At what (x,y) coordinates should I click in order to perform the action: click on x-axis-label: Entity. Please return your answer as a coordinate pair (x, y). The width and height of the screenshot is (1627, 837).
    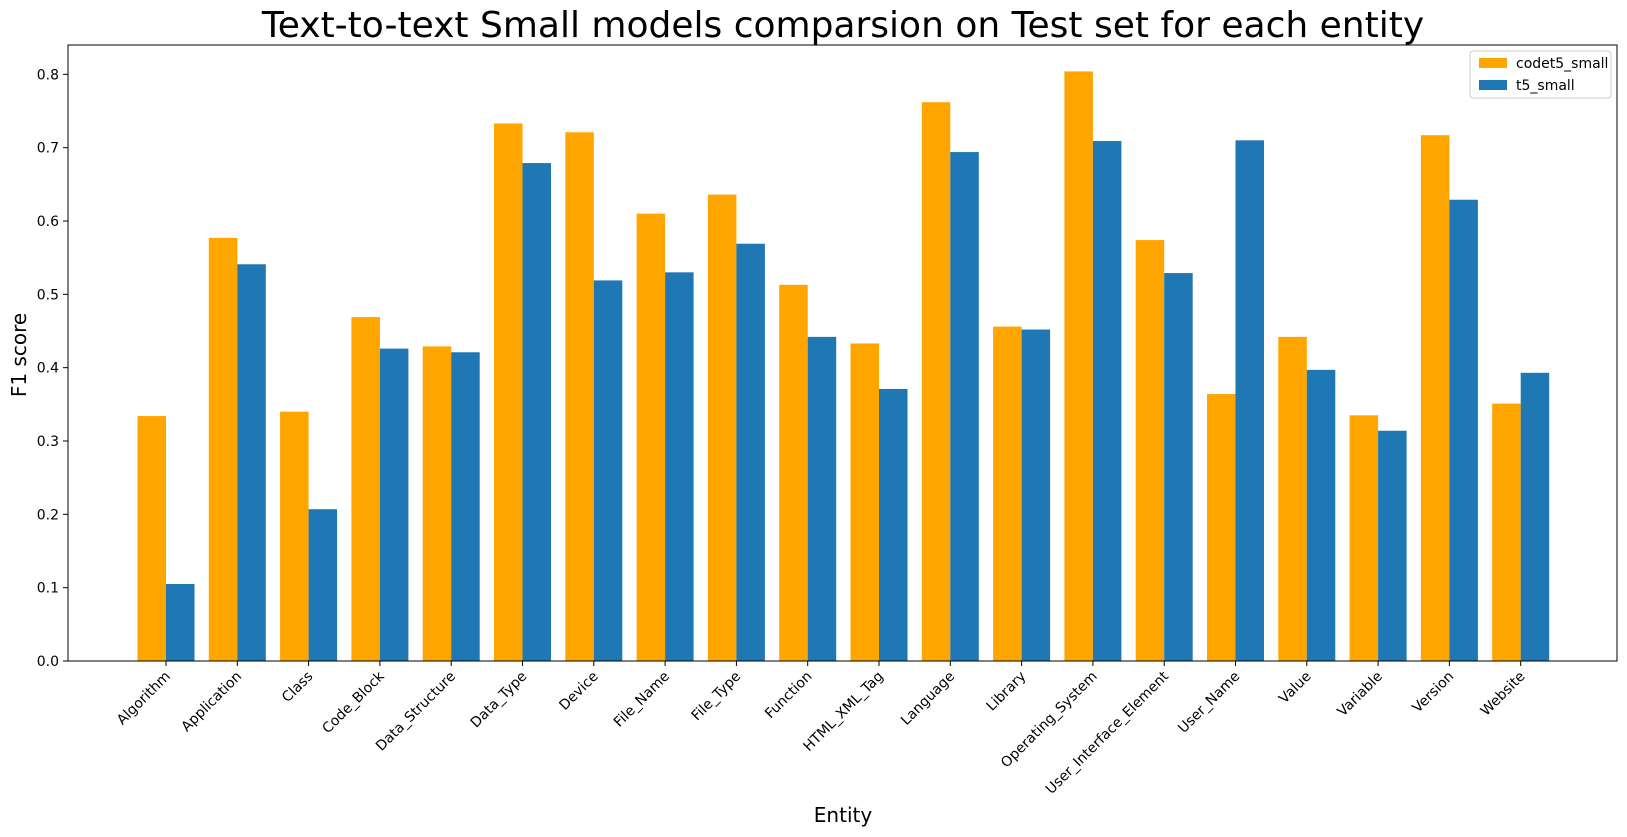
    Looking at the image, I should click on (843, 815).